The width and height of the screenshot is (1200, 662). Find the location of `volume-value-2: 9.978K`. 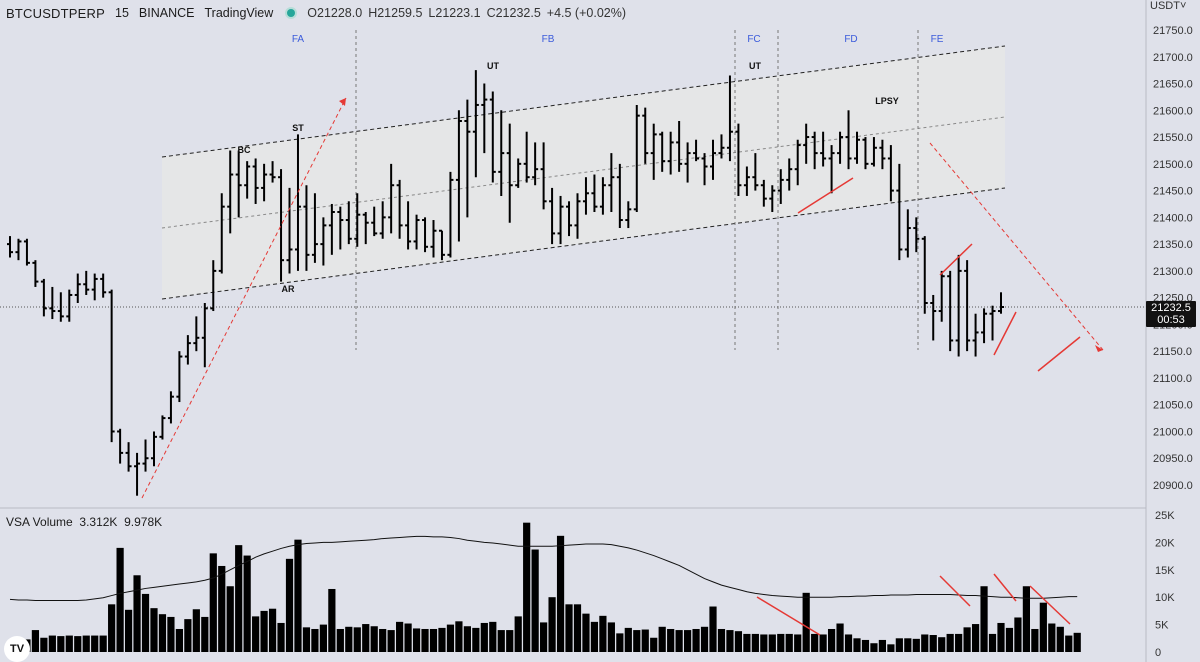

volume-value-2: 9.978K is located at coordinates (143, 522).